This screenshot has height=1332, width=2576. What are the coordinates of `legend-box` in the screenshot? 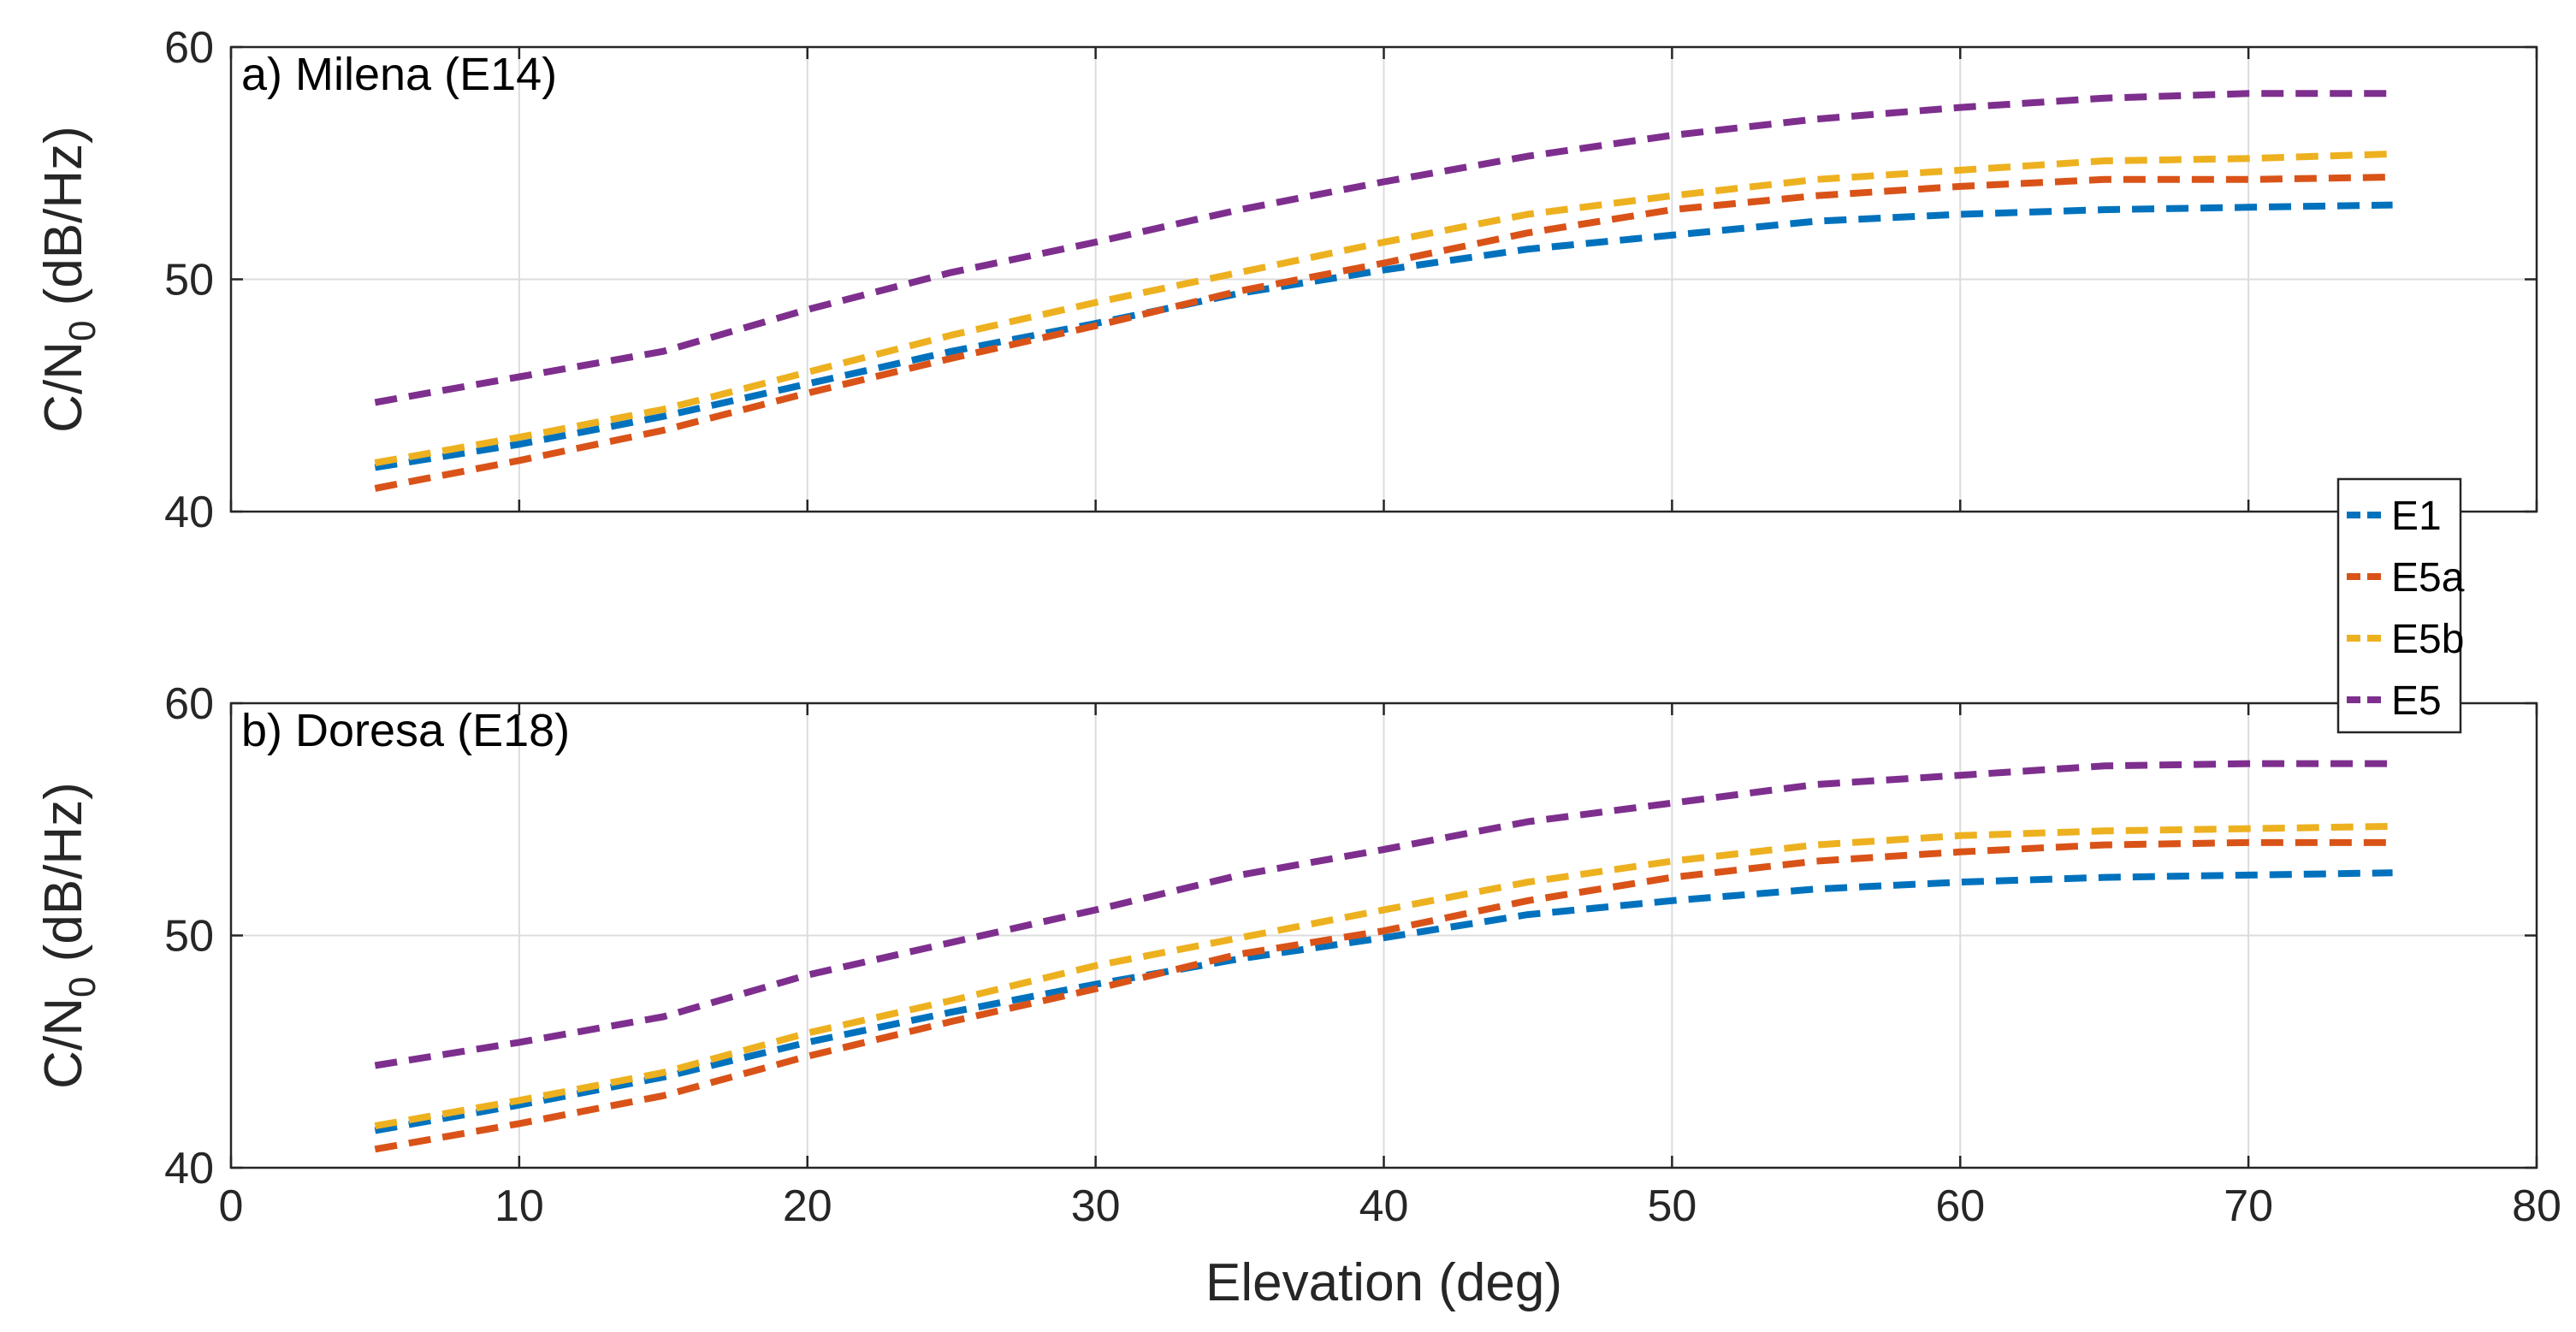 It's located at (2399, 605).